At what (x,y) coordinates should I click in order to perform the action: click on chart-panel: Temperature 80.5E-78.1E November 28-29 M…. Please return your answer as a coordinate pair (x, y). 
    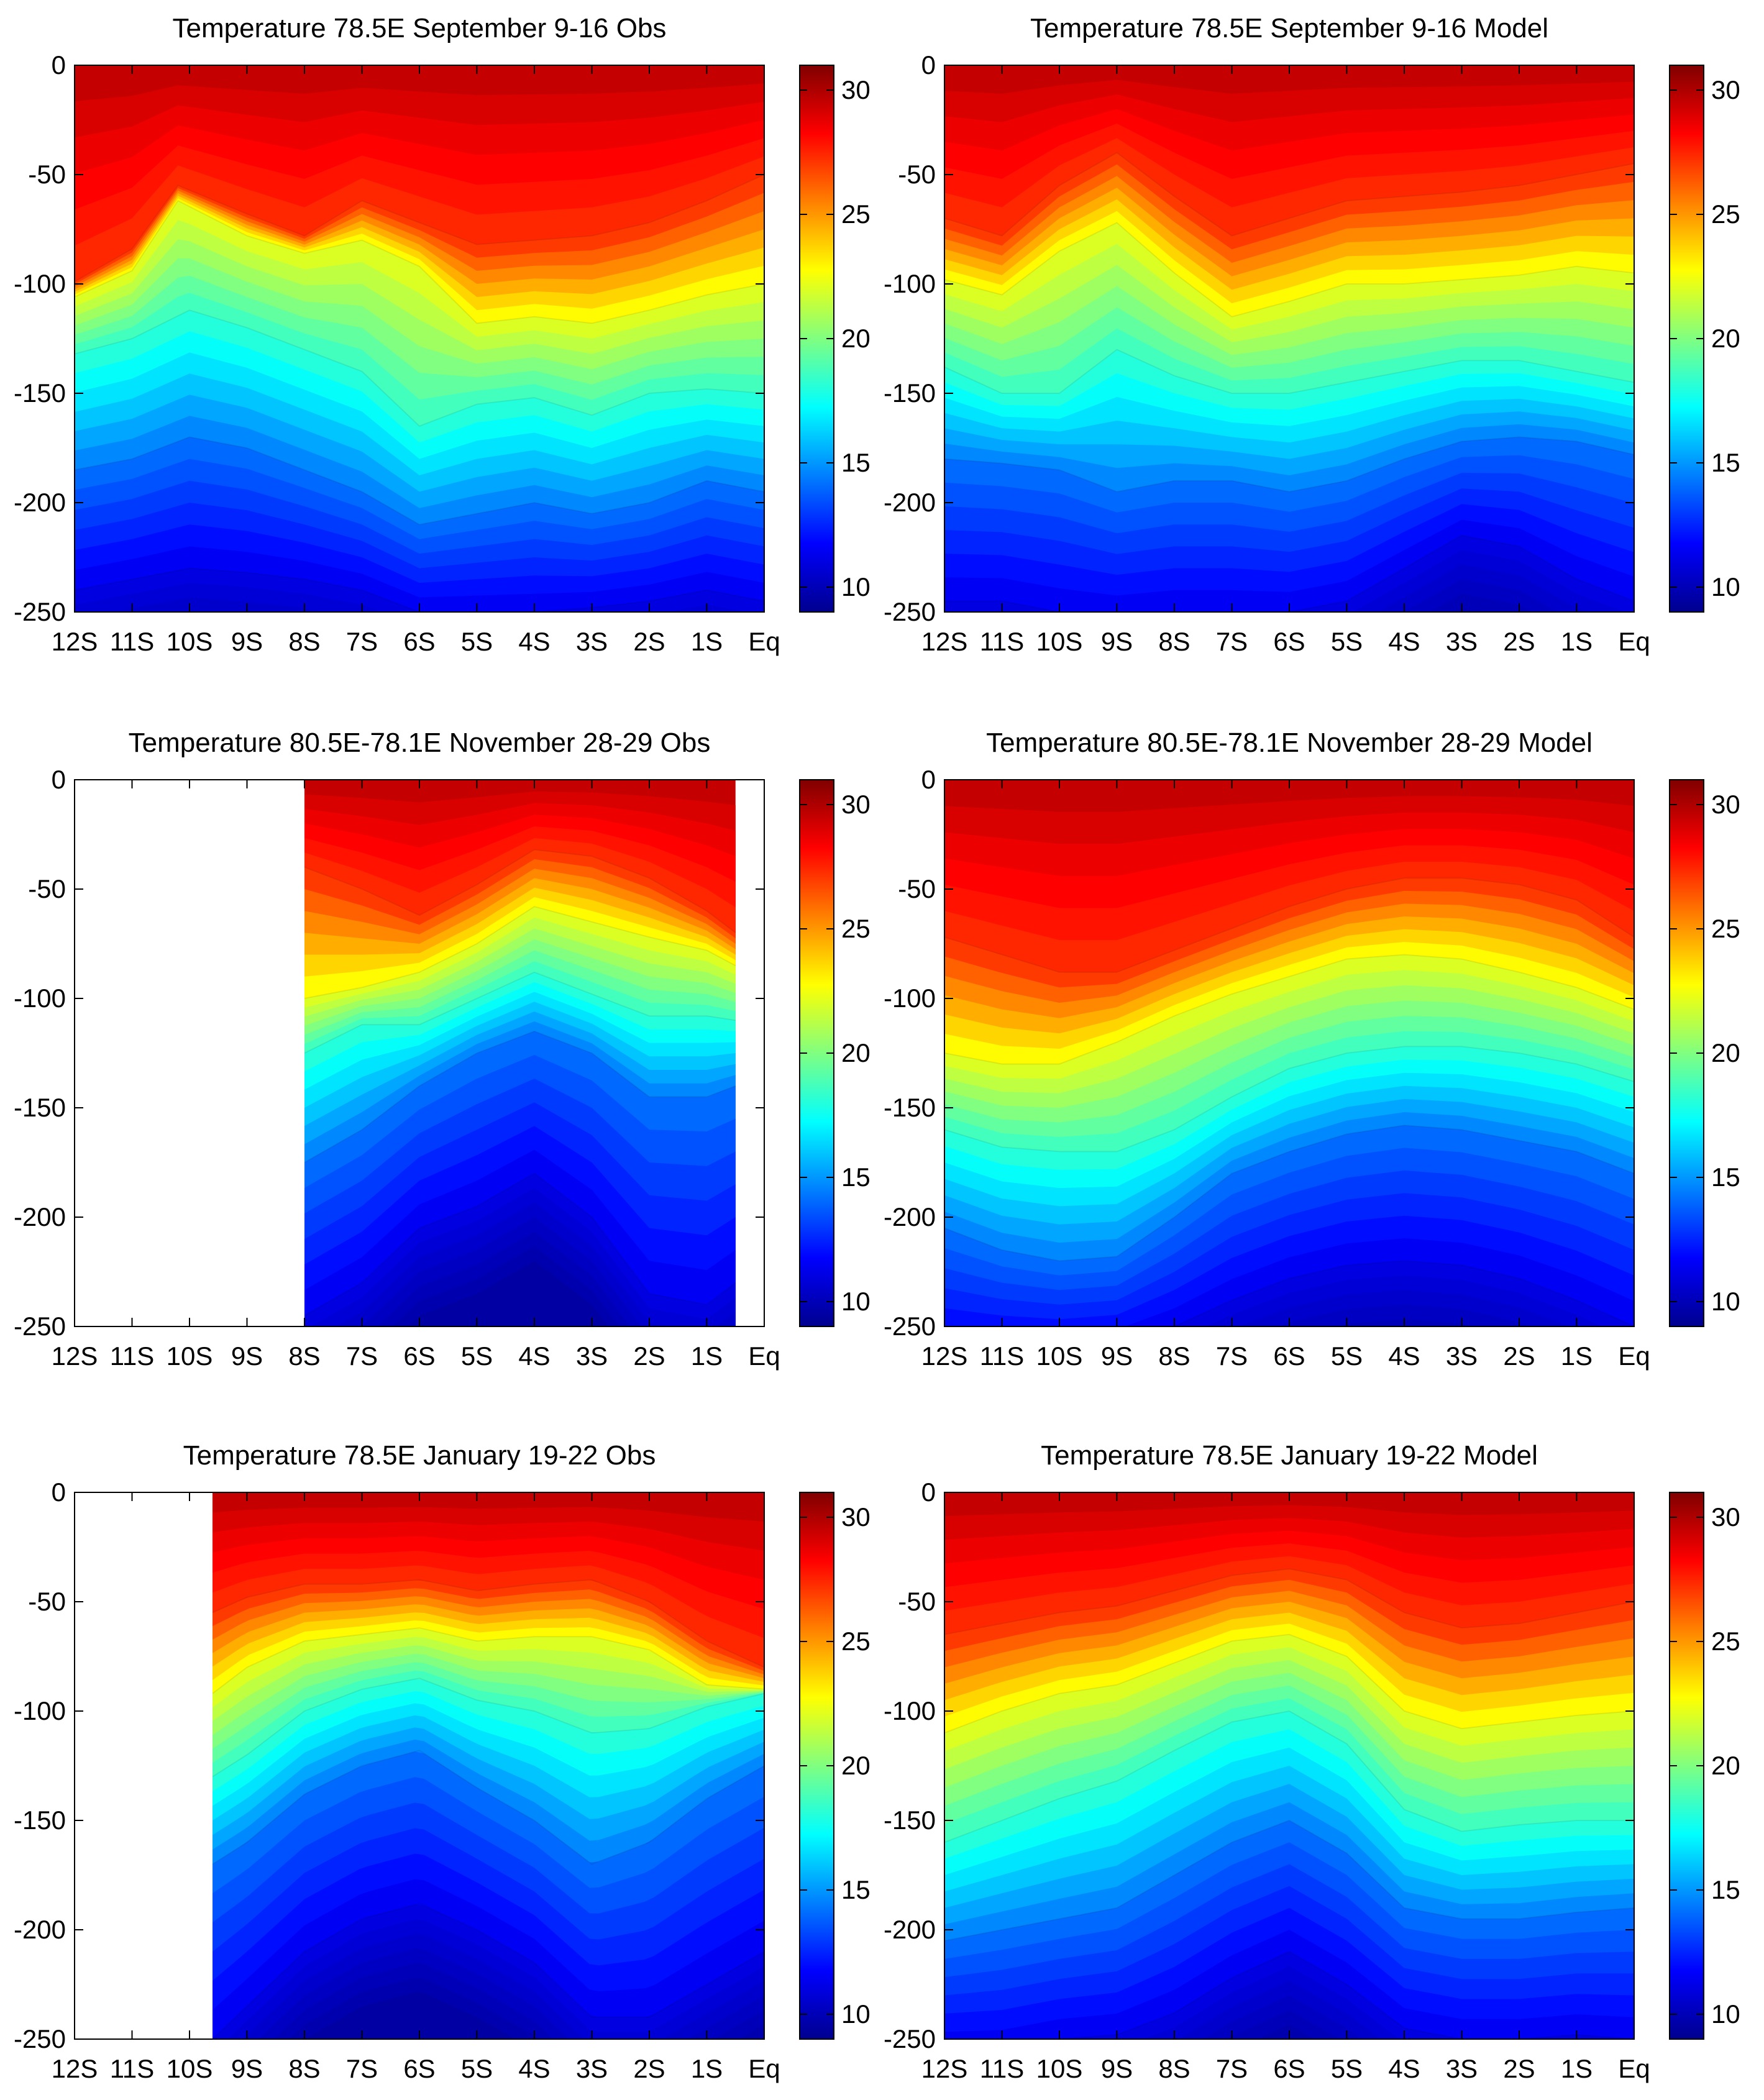
    Looking at the image, I should click on (1312, 1049).